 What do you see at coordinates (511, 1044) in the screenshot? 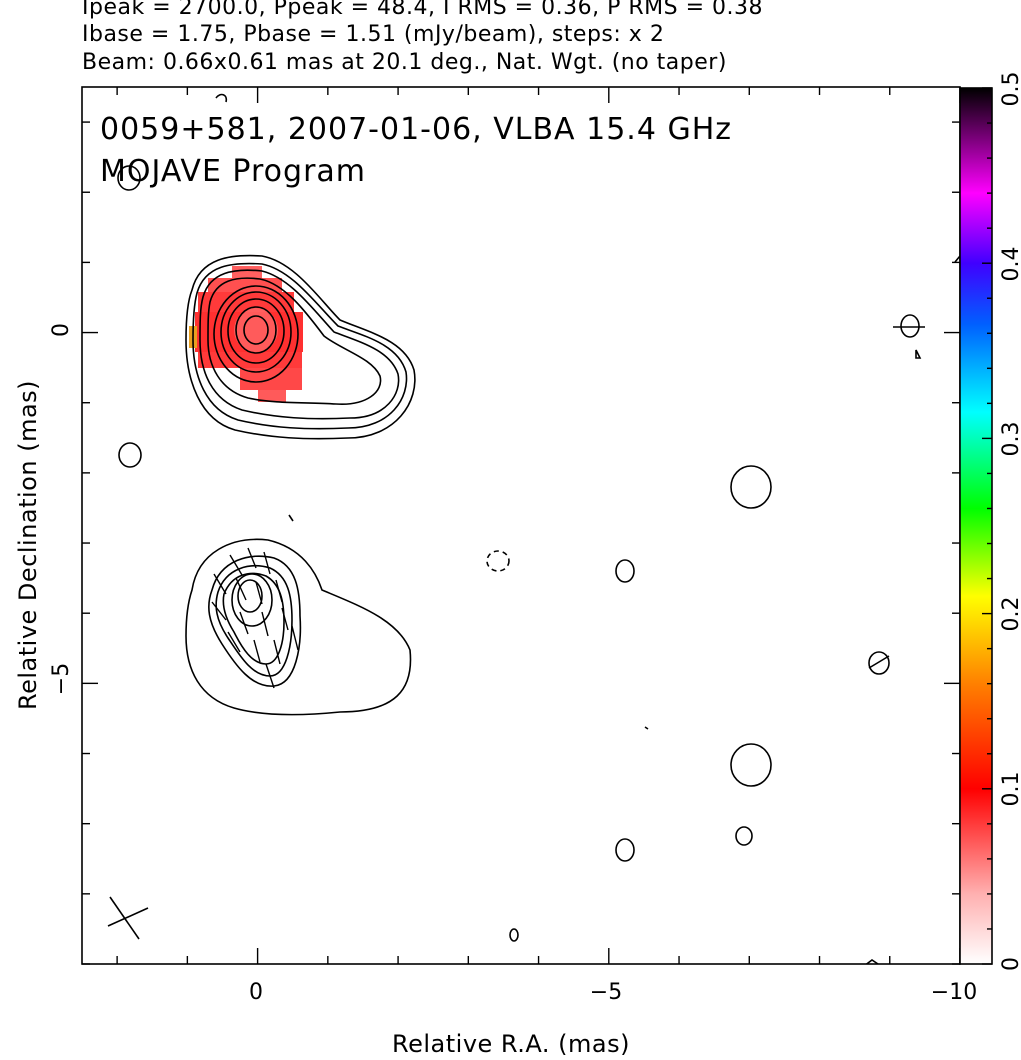
I see `x-axis-label: Relative R.A. (mas)` at bounding box center [511, 1044].